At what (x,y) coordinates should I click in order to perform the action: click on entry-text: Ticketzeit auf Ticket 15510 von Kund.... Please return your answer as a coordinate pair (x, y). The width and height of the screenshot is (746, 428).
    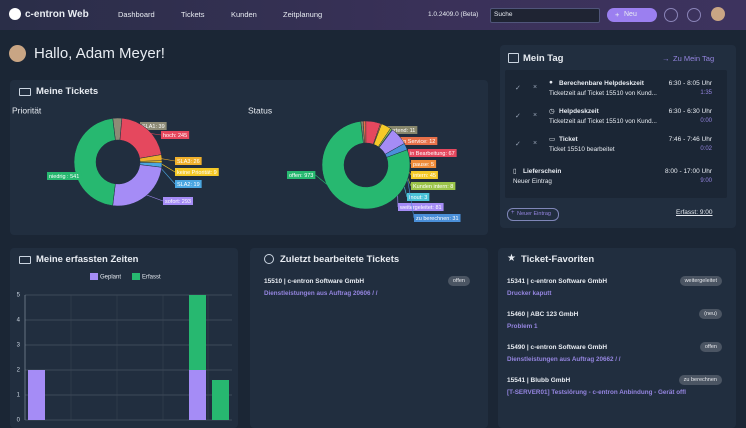
    Looking at the image, I should click on (603, 93).